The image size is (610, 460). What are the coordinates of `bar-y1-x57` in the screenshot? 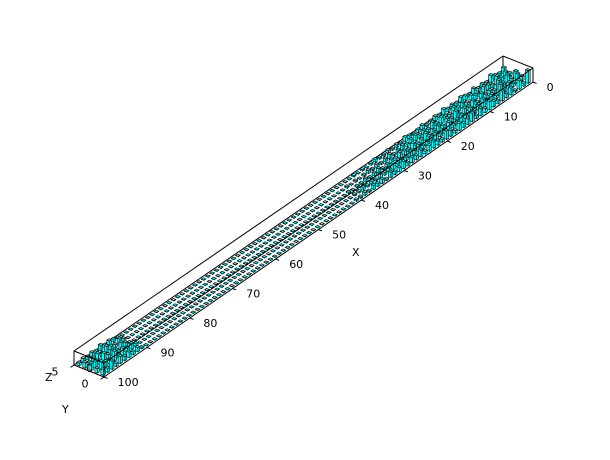 It's located at (277, 248).